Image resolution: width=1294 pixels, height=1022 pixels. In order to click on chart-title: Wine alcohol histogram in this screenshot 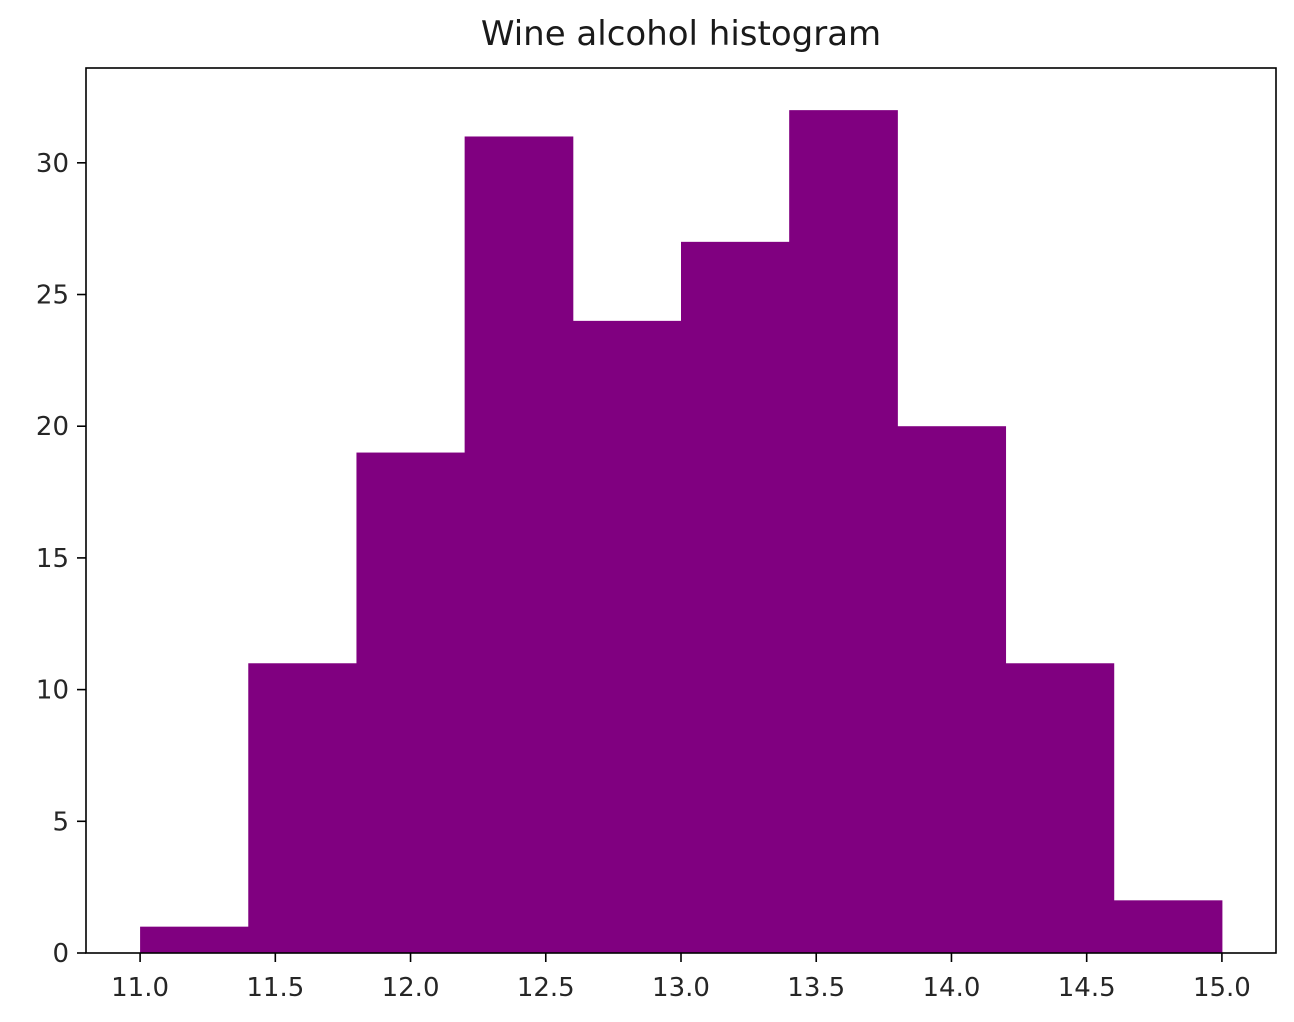, I will do `click(681, 34)`.